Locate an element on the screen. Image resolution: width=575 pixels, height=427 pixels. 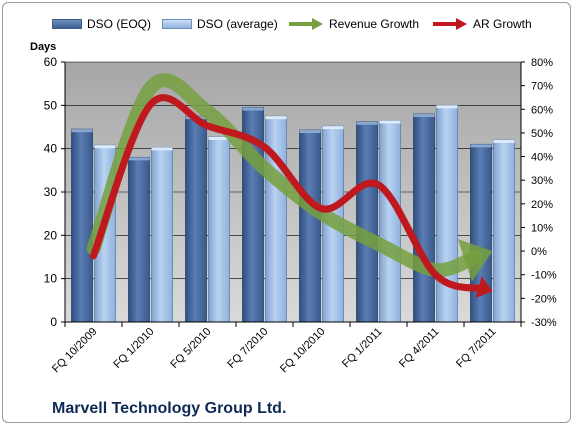
x-tick-label: FQ 10/2010 is located at coordinates (303, 351).